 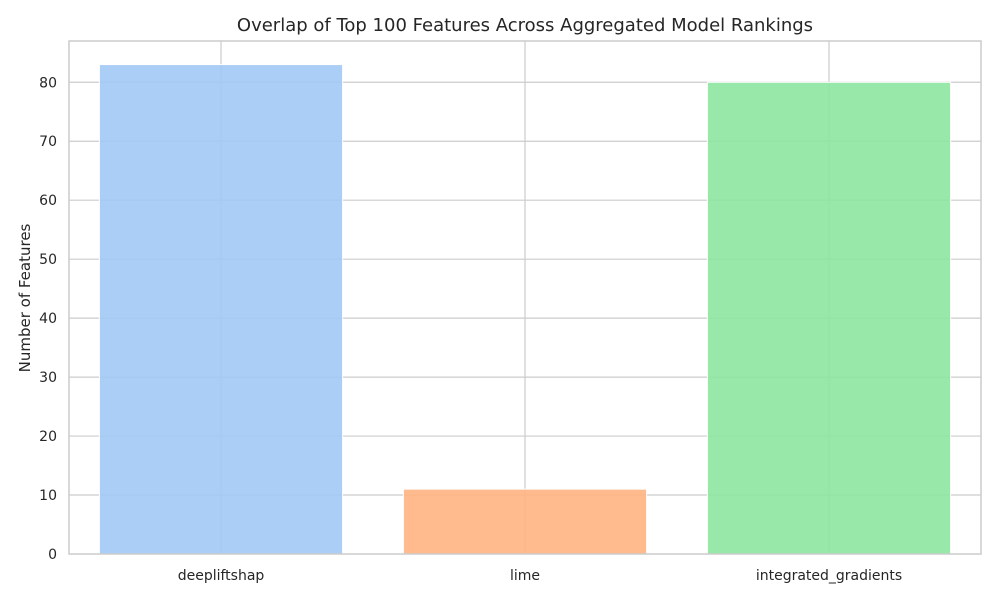 What do you see at coordinates (48, 142) in the screenshot?
I see `y-tick-label: 70` at bounding box center [48, 142].